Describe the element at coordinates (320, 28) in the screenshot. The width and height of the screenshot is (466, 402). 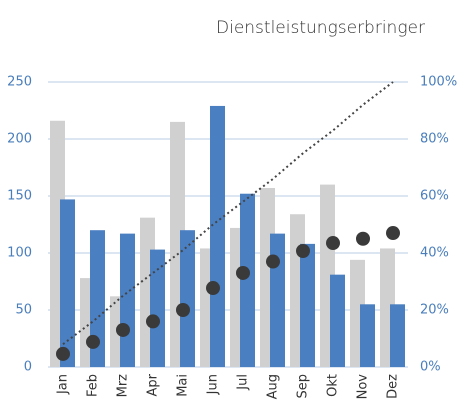
I see `chart-title: Dienstleistungserbringer` at that location.